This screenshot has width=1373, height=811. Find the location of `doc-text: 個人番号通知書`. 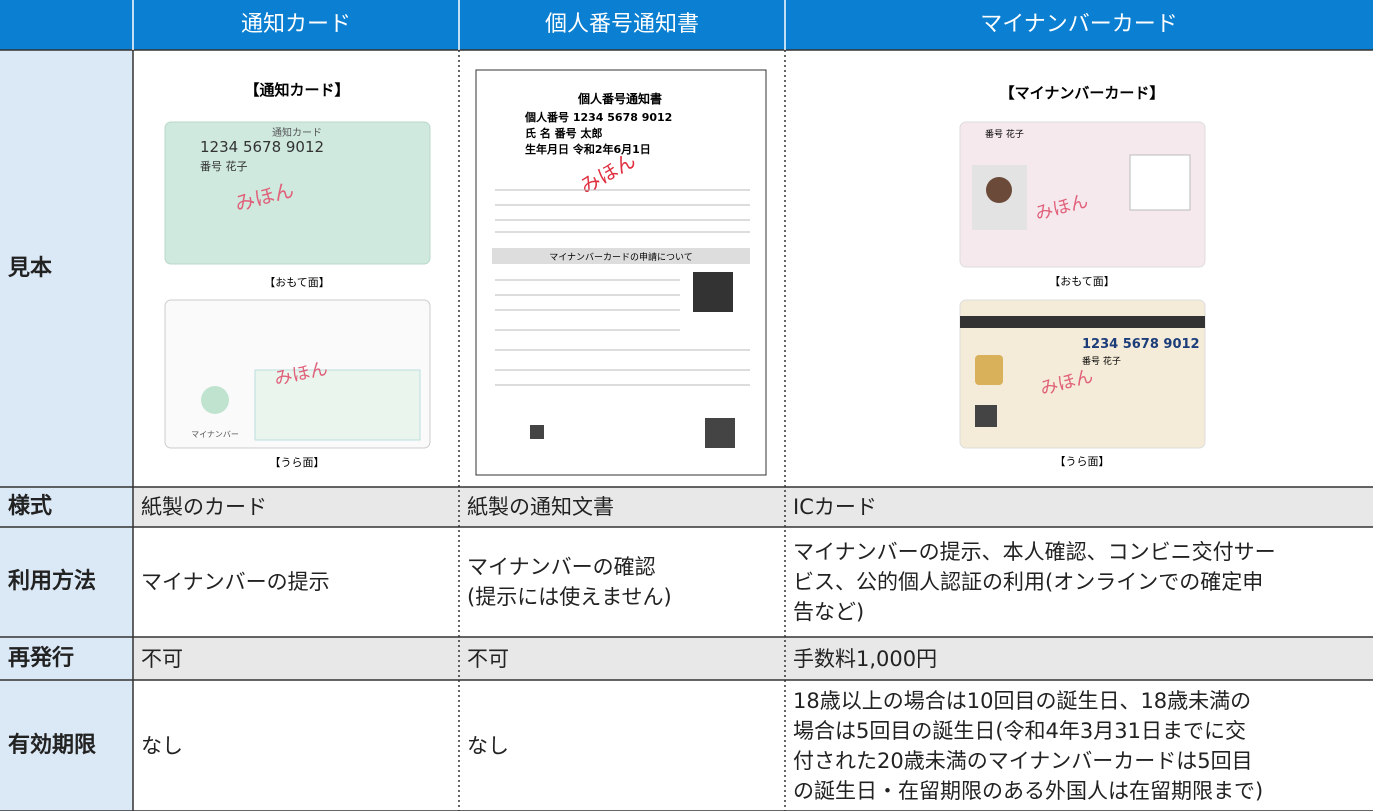

doc-text: 個人番号通知書 is located at coordinates (619, 98).